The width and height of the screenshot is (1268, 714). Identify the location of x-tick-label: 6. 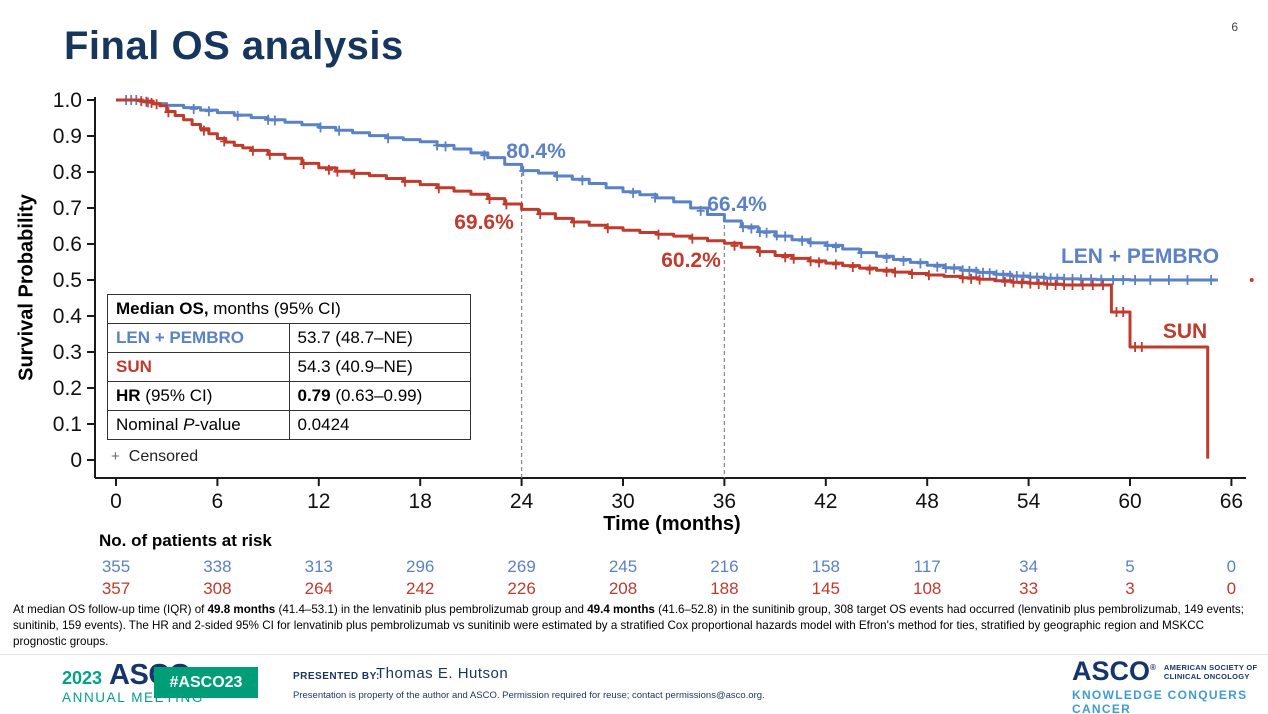
(218, 501).